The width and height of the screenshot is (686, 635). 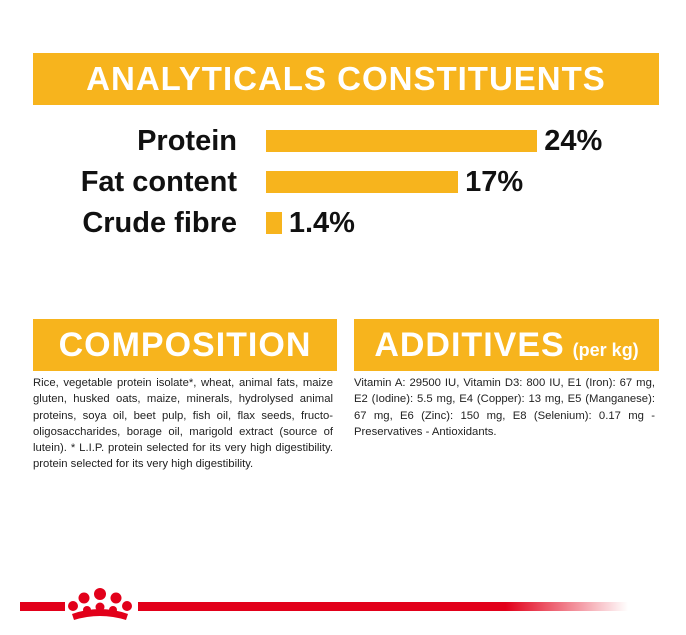 I want to click on additives-title: ADDITIVES, so click(x=469, y=344).